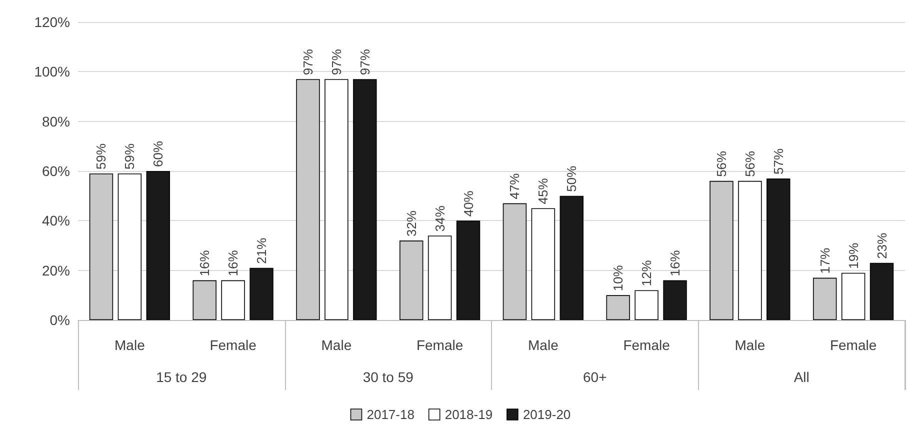 This screenshot has width=921, height=448. I want to click on data-label: 45%, so click(543, 191).